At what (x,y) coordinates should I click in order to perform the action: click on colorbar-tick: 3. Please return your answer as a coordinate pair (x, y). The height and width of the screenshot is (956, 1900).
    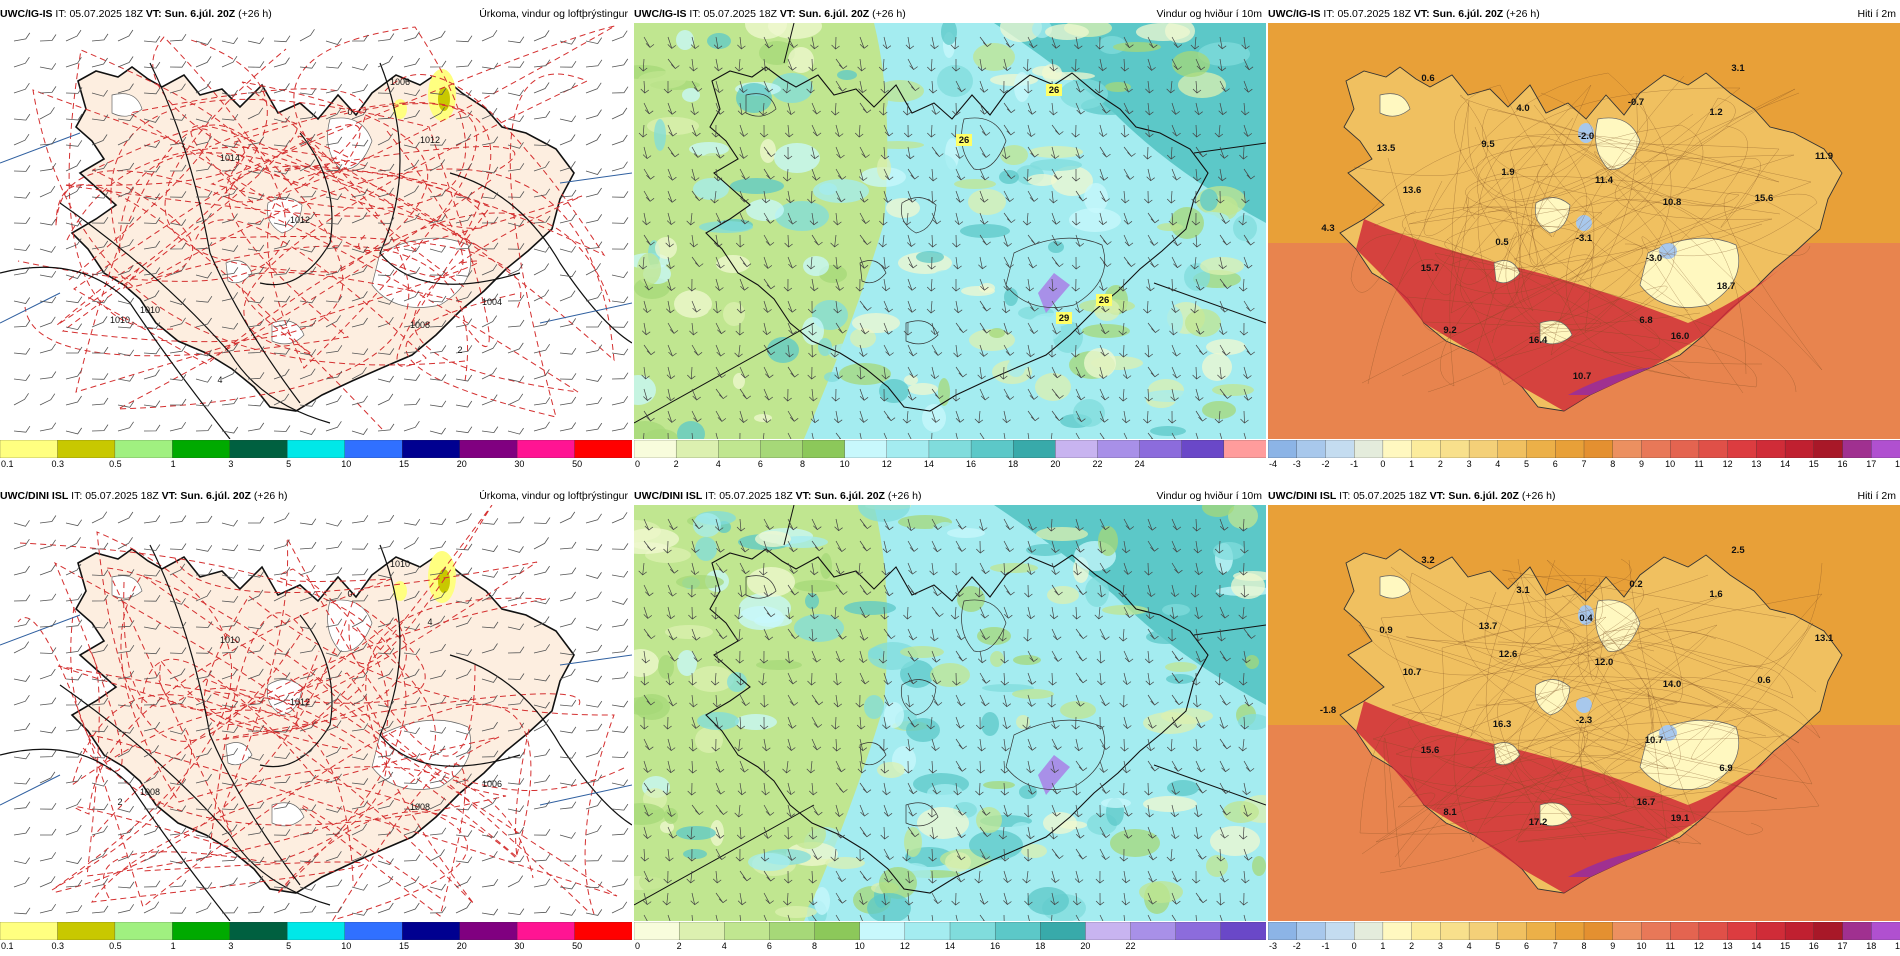
    Looking at the image, I should click on (1440, 946).